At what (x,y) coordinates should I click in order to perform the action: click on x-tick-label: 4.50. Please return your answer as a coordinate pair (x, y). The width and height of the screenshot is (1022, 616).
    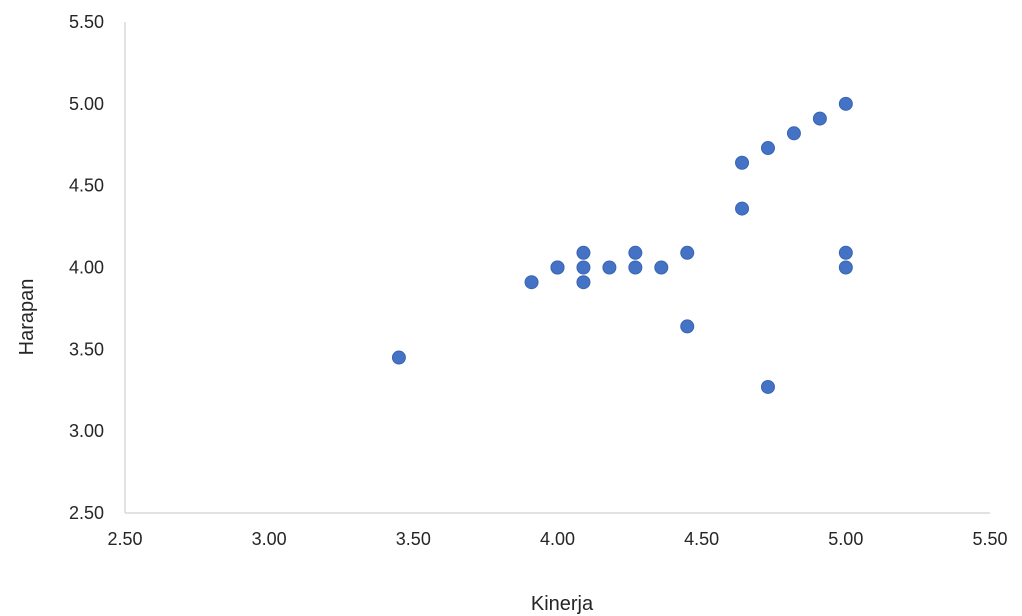
    Looking at the image, I should click on (701, 539).